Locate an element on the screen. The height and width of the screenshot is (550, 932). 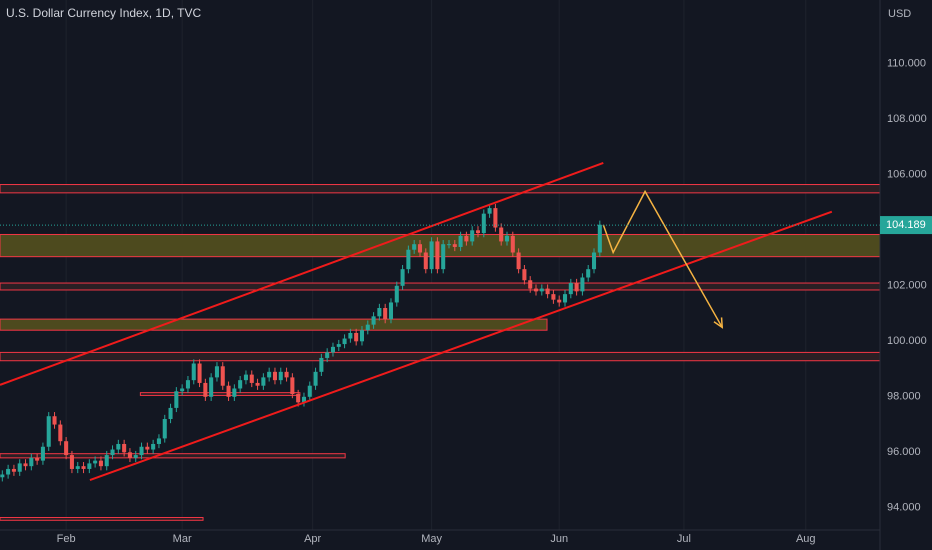
y-tick-label: 108.000 is located at coordinates (907, 119).